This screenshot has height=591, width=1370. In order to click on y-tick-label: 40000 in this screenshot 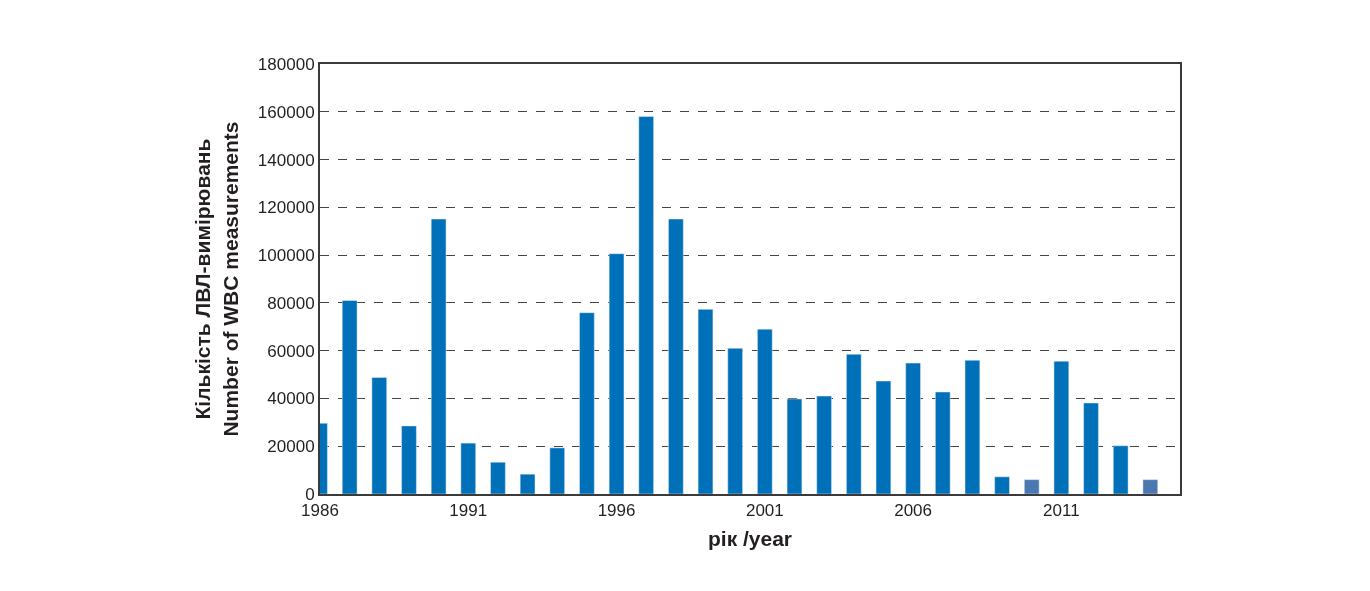, I will do `click(291, 399)`.